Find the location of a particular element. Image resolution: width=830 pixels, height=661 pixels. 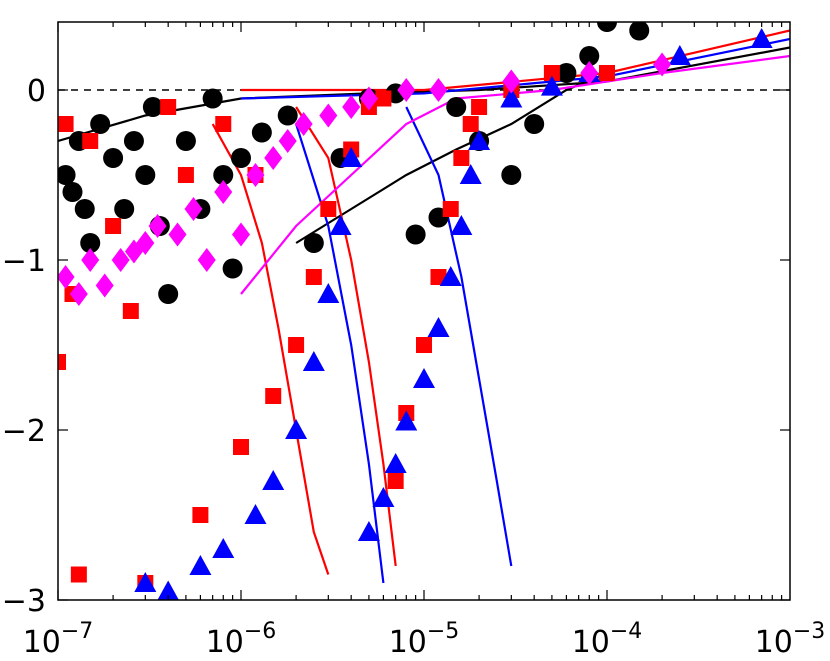

y-tick-label-3: −3 is located at coordinates (24, 601).